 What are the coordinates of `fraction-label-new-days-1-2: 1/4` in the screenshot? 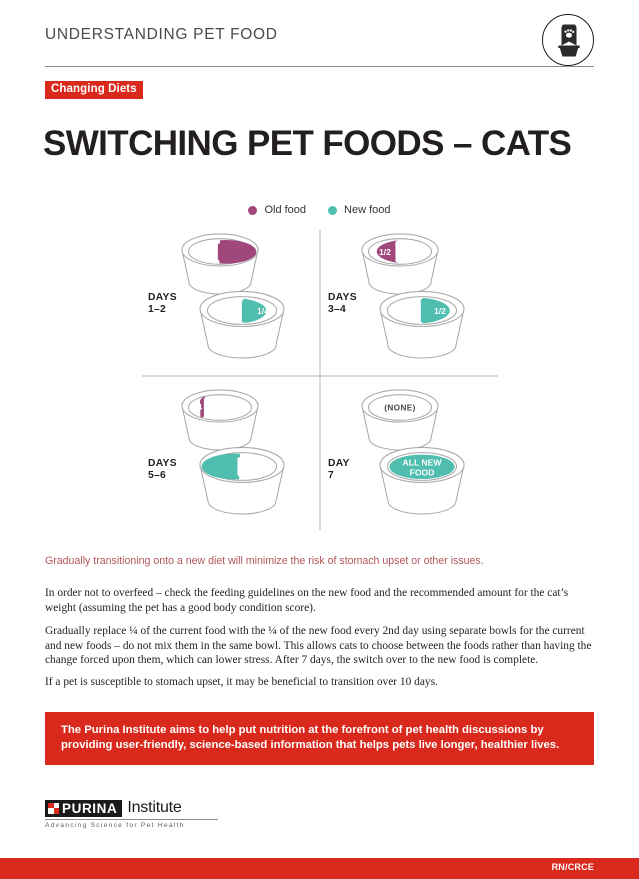 It's located at (263, 311).